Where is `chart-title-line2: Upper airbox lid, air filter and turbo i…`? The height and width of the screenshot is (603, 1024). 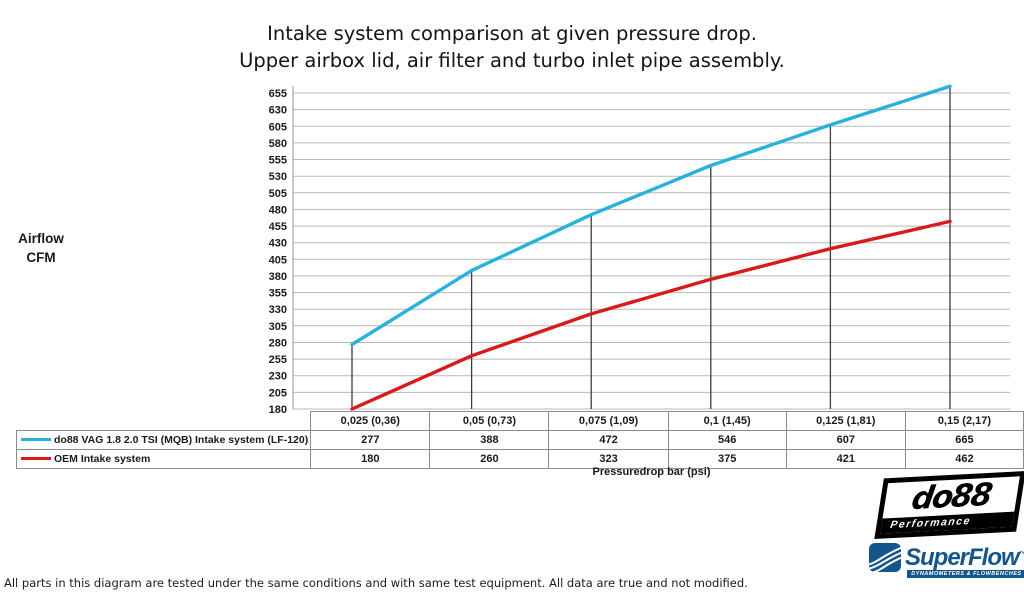
chart-title-line2: Upper airbox lid, air filter and turbo i… is located at coordinates (512, 60).